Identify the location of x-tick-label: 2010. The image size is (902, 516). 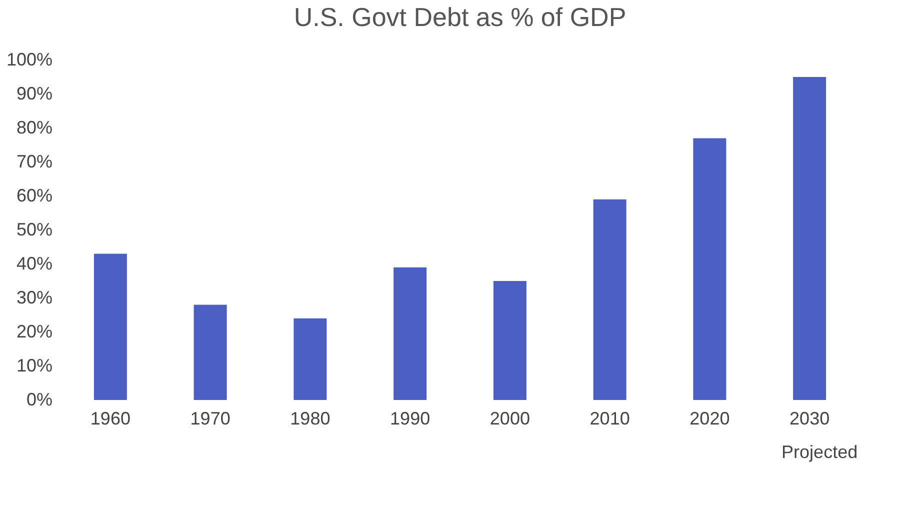
(610, 418).